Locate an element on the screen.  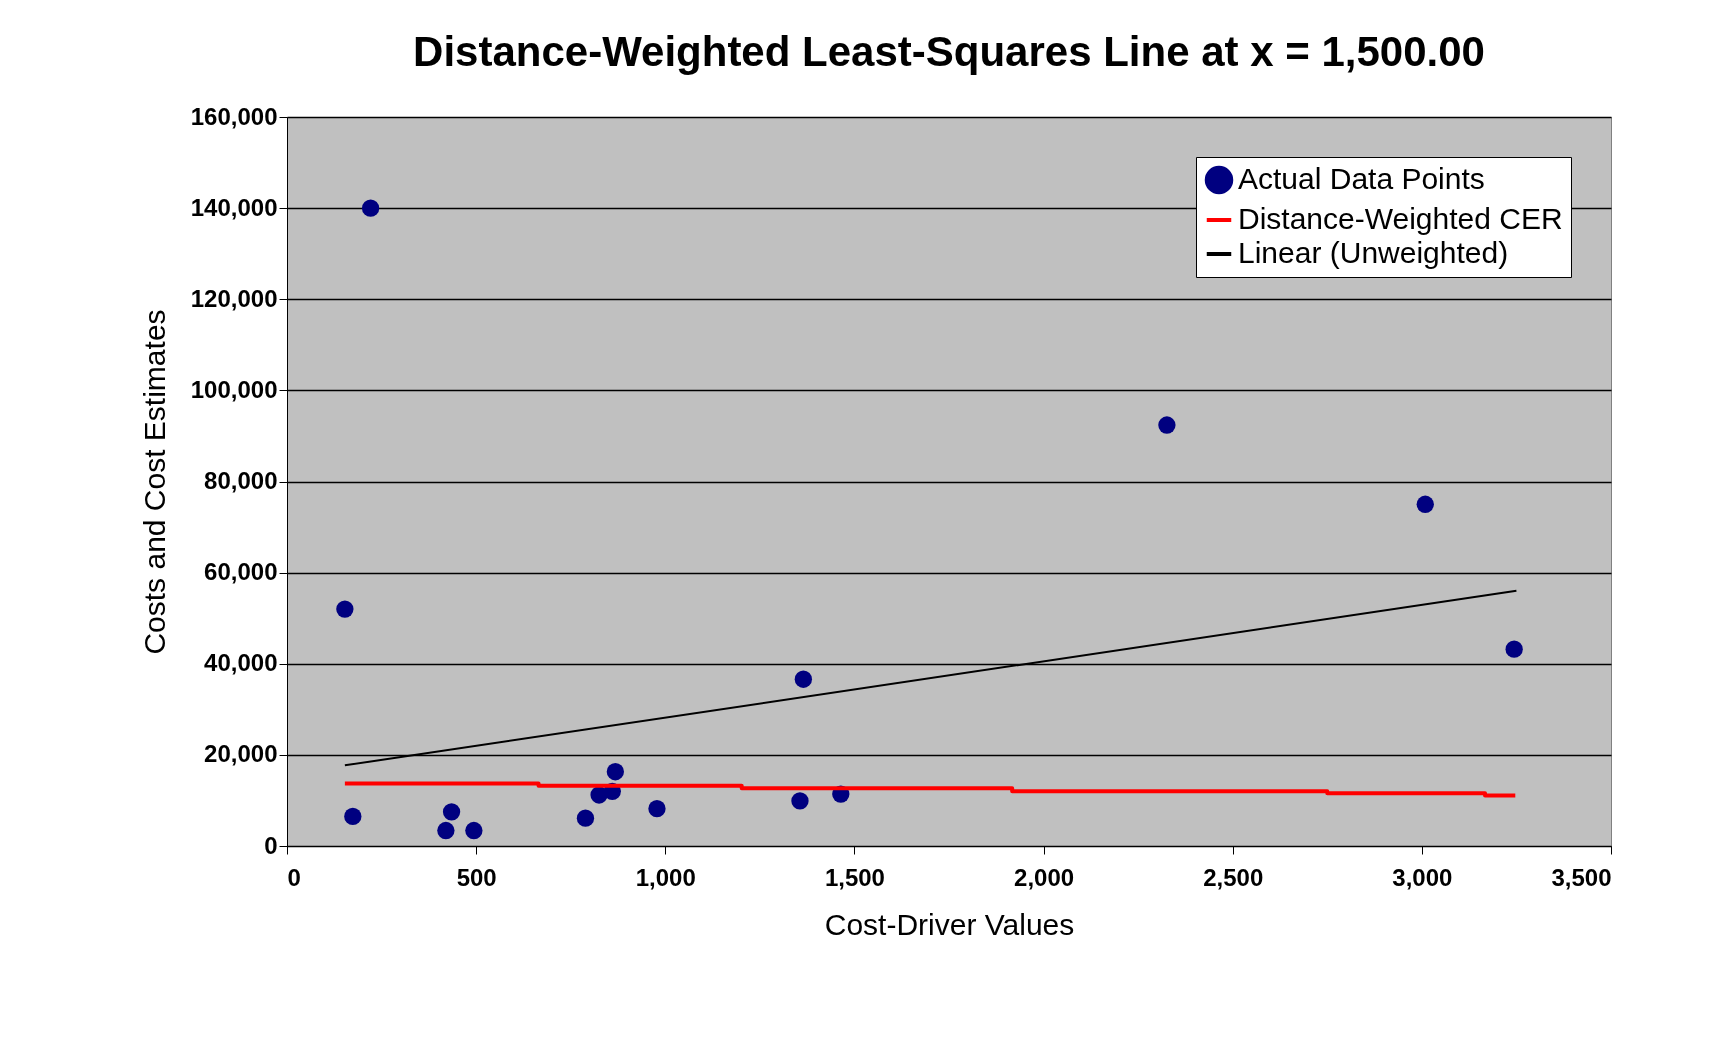
x-tick-label: 1,000 is located at coordinates (665, 877).